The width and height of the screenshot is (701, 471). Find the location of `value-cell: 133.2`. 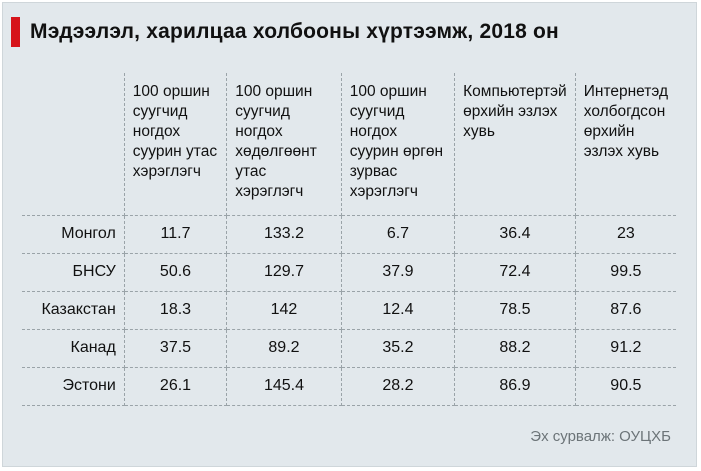

value-cell: 133.2 is located at coordinates (284, 234).